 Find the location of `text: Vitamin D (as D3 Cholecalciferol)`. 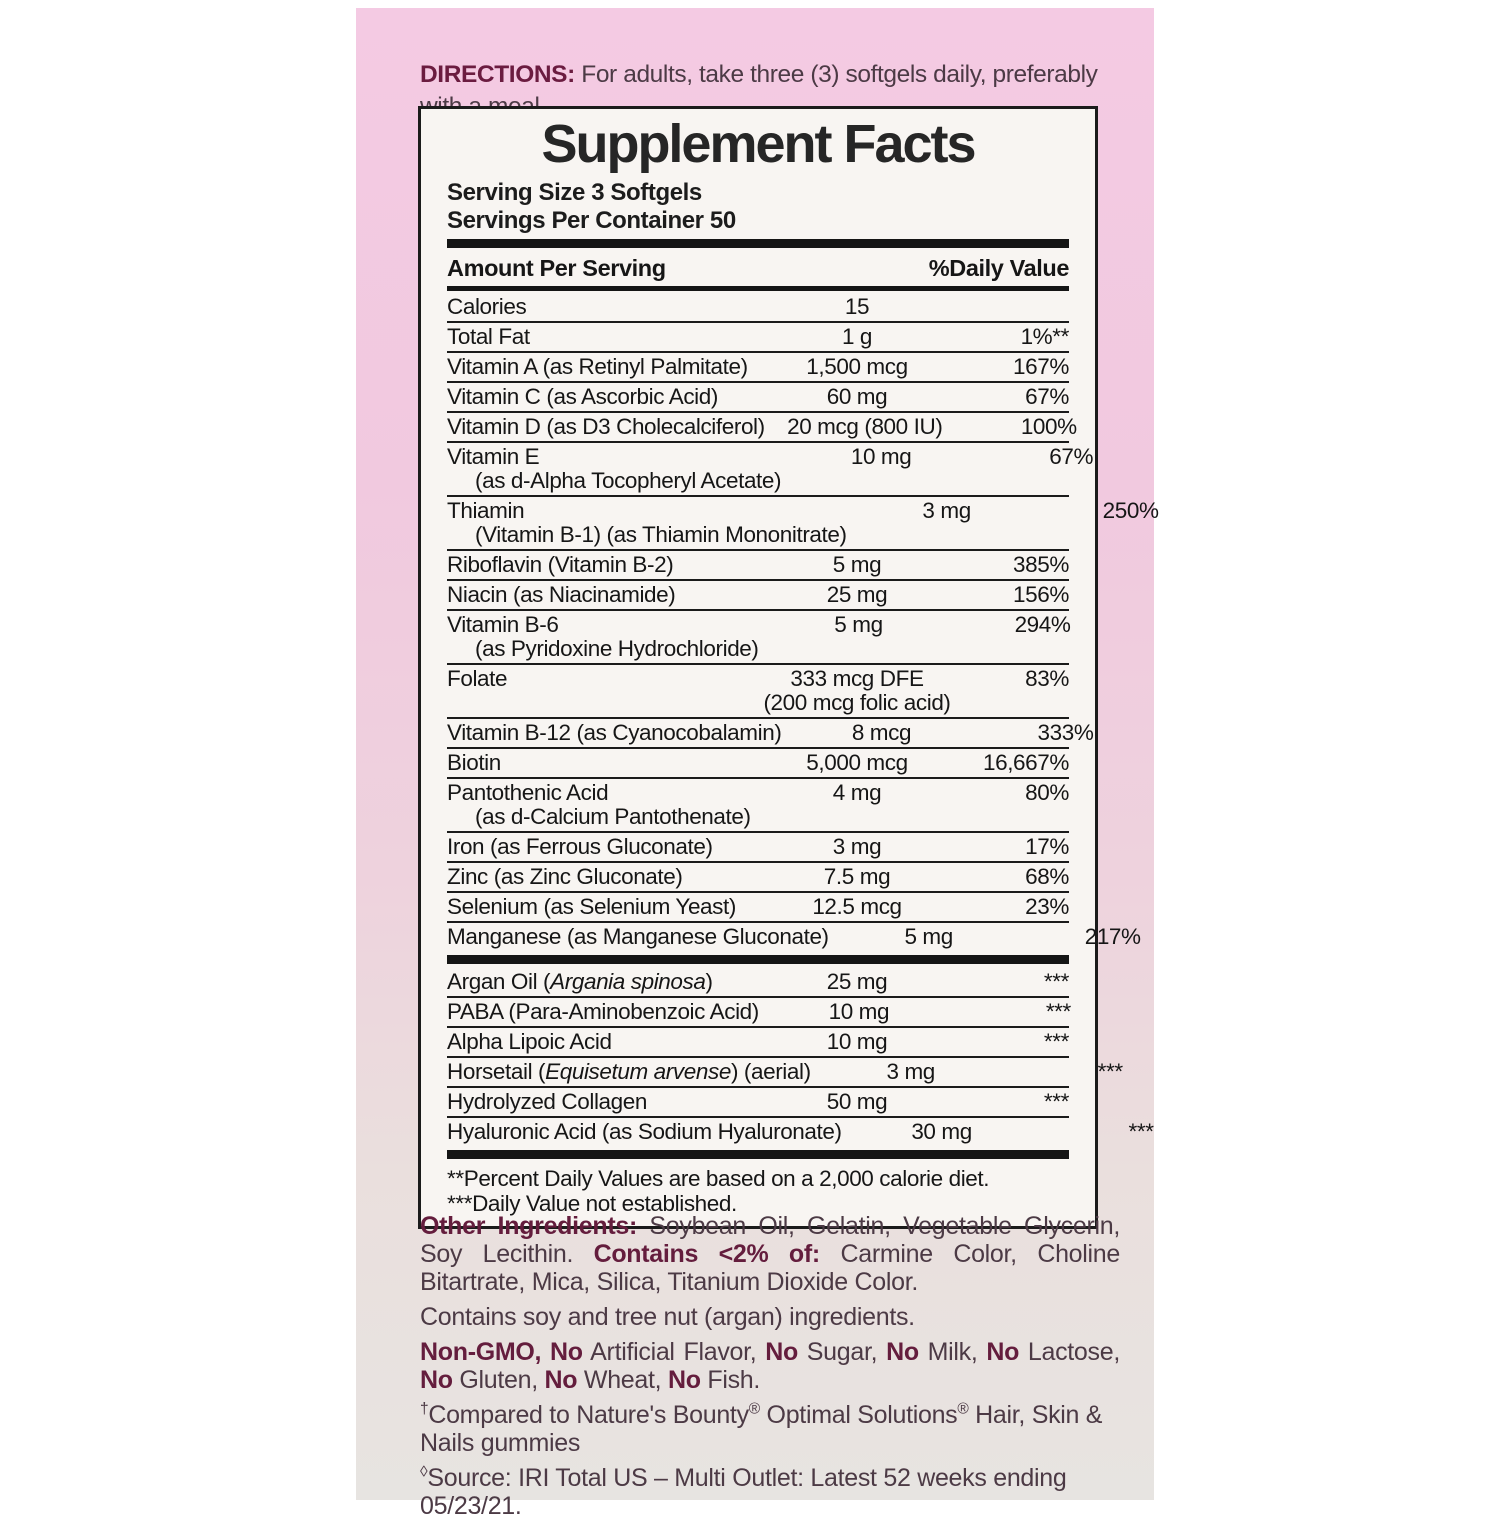

text: Vitamin D (as D3 Cholecalciferol) is located at coordinates (606, 426).